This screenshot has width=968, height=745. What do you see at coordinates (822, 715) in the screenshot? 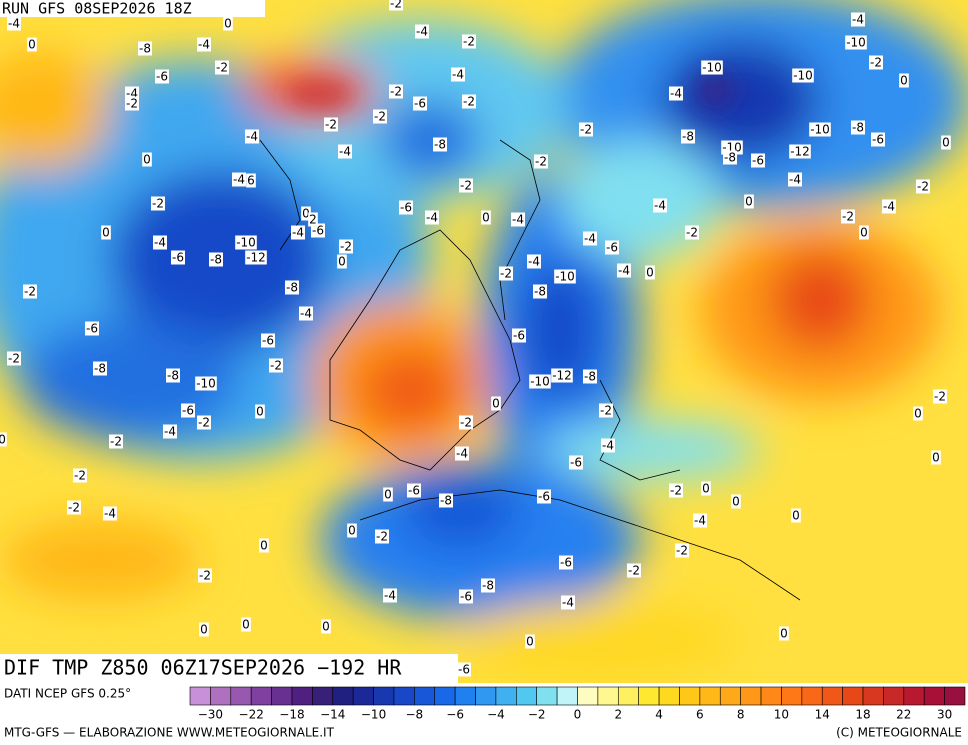
I see `colorbar-tick-label: 14` at bounding box center [822, 715].